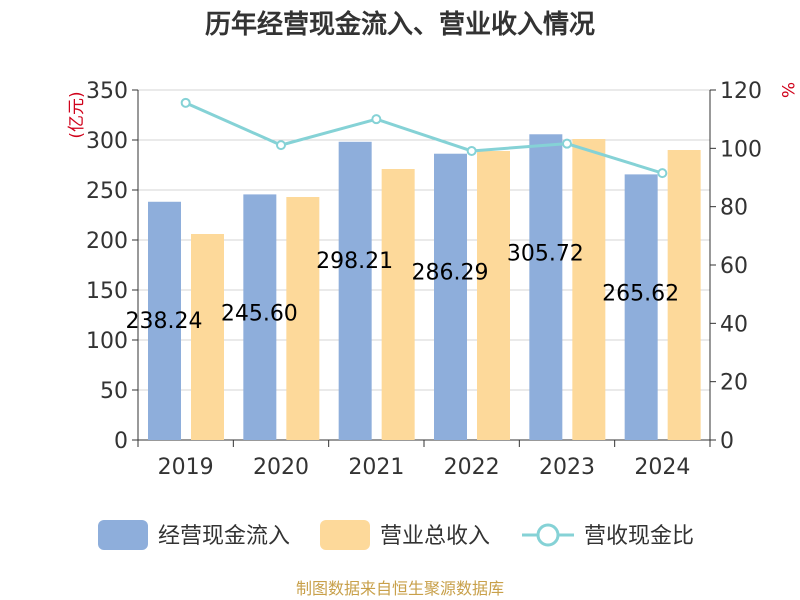 The width and height of the screenshot is (800, 600). Describe the element at coordinates (112, 266) in the screenshot. I see `left-axis: 0 50 100 150 200 250 300 350` at that location.